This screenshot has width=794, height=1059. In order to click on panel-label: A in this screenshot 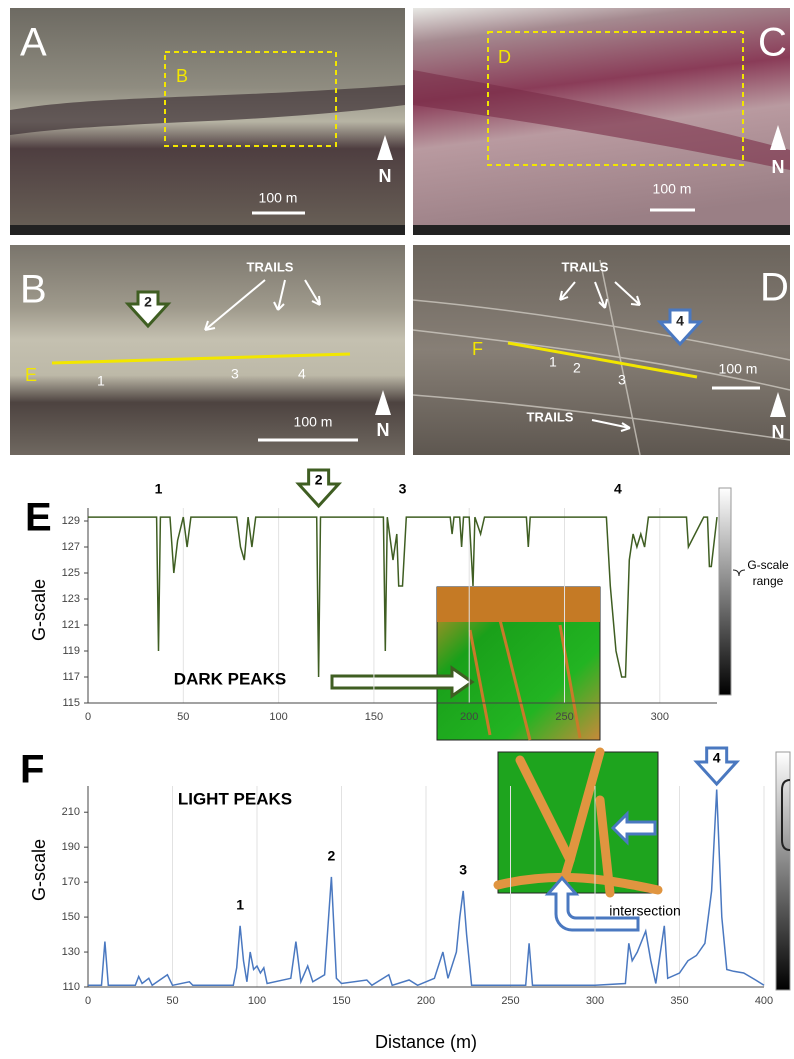, I will do `click(33, 43)`.